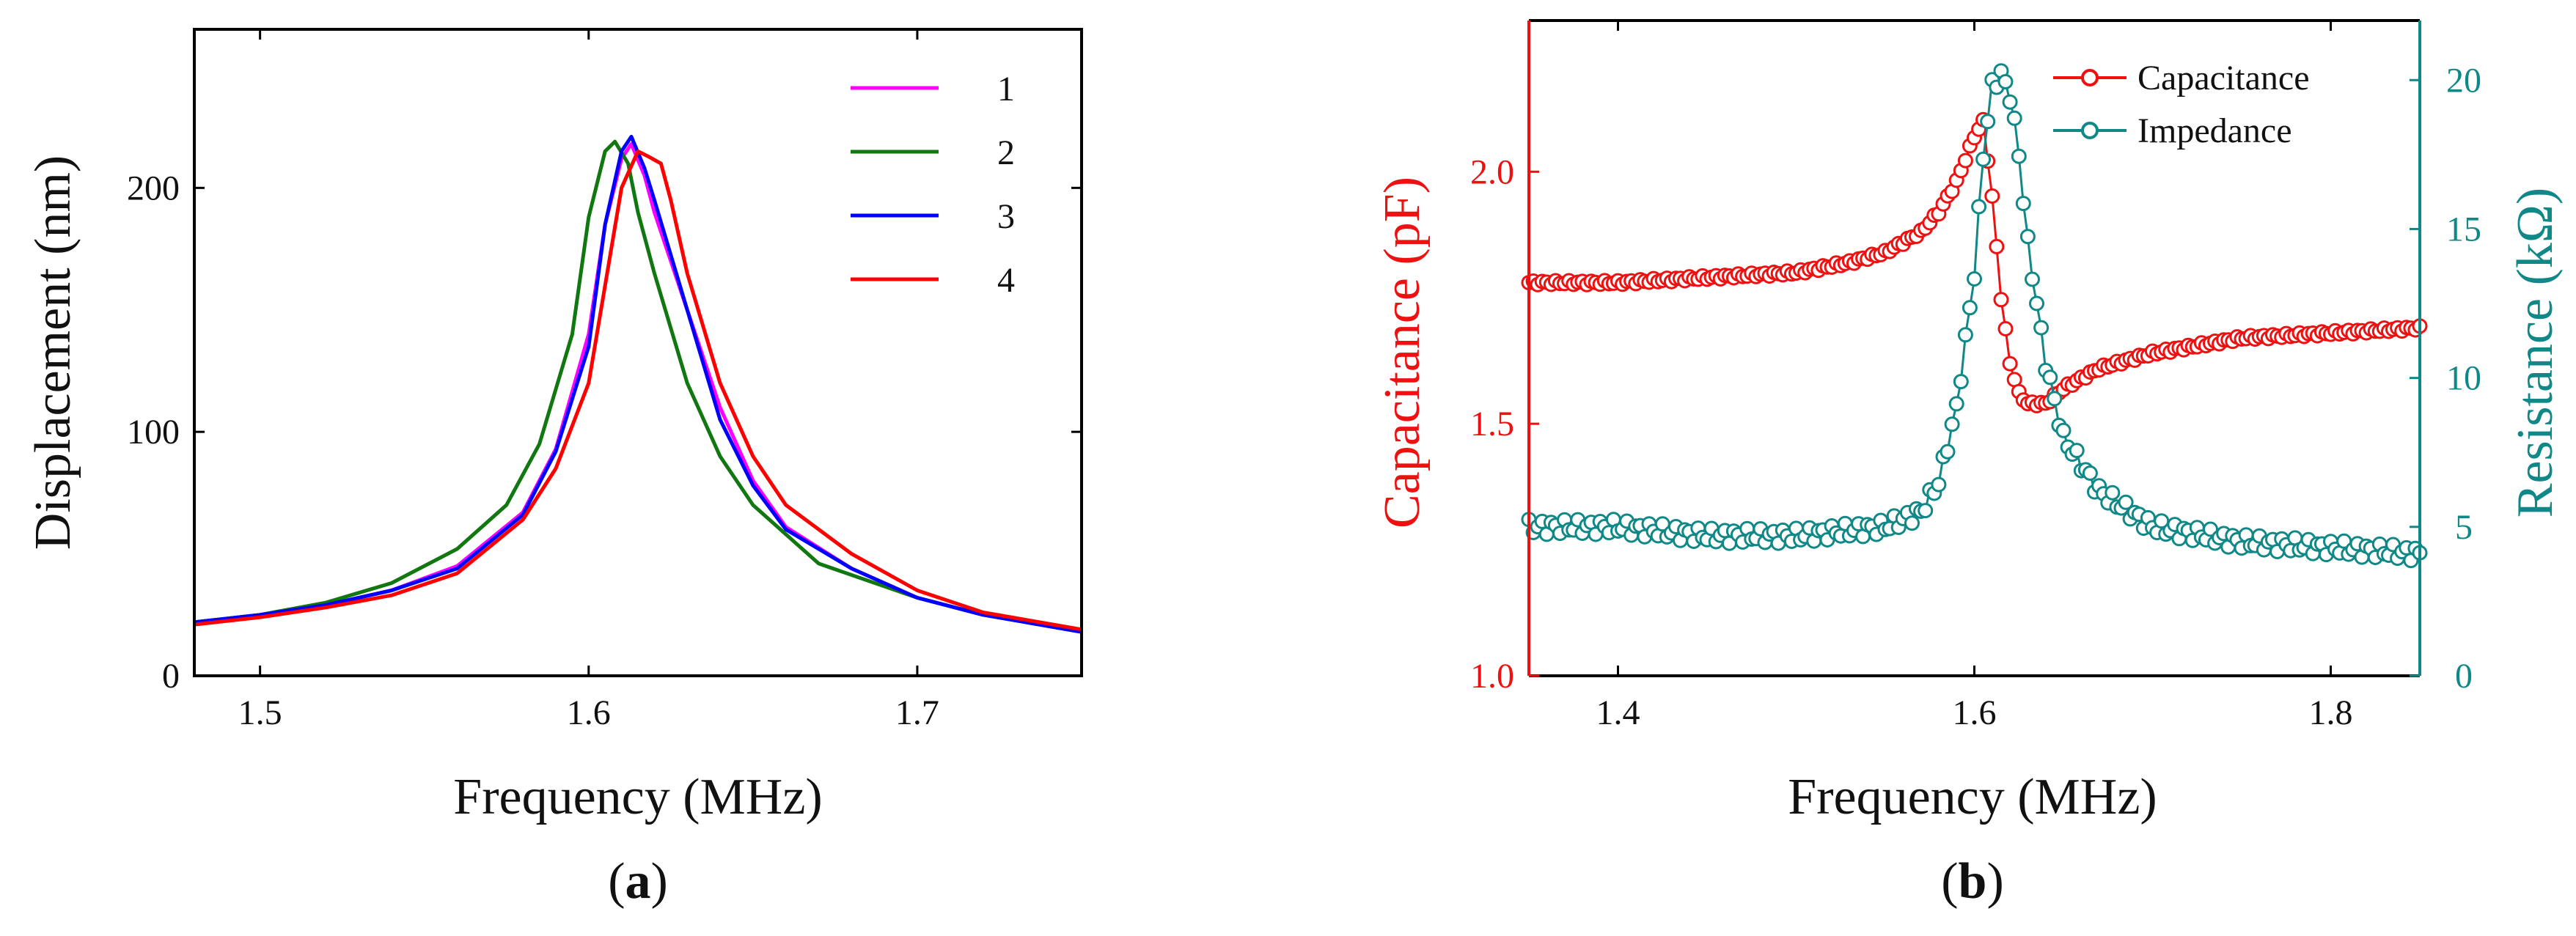 The width and height of the screenshot is (2576, 936). What do you see at coordinates (2464, 80) in the screenshot?
I see `right-y-tick-label: 20` at bounding box center [2464, 80].